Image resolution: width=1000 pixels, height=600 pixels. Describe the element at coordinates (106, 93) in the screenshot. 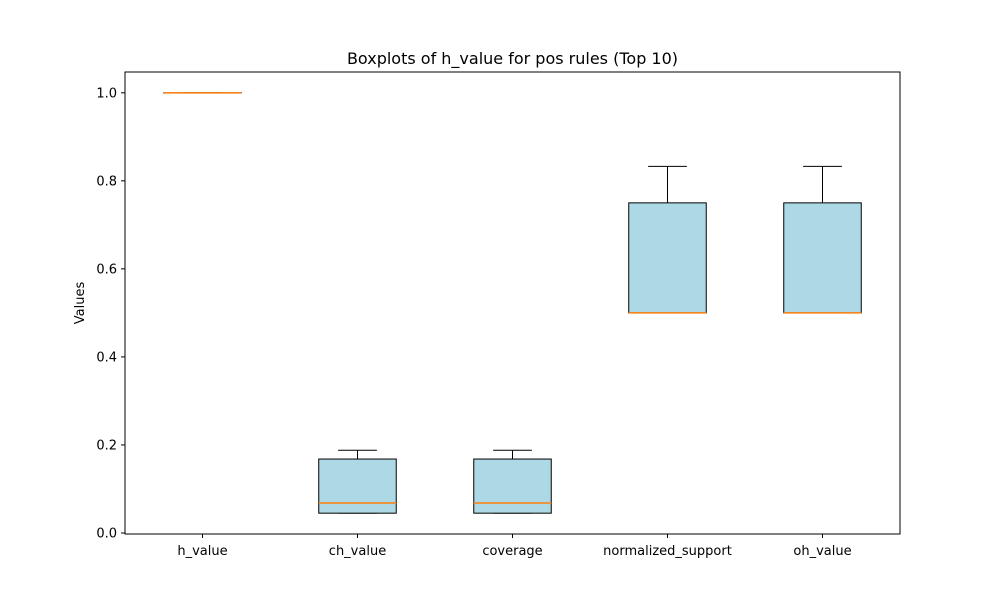

I see `y-tick-label-5: 1.0` at that location.